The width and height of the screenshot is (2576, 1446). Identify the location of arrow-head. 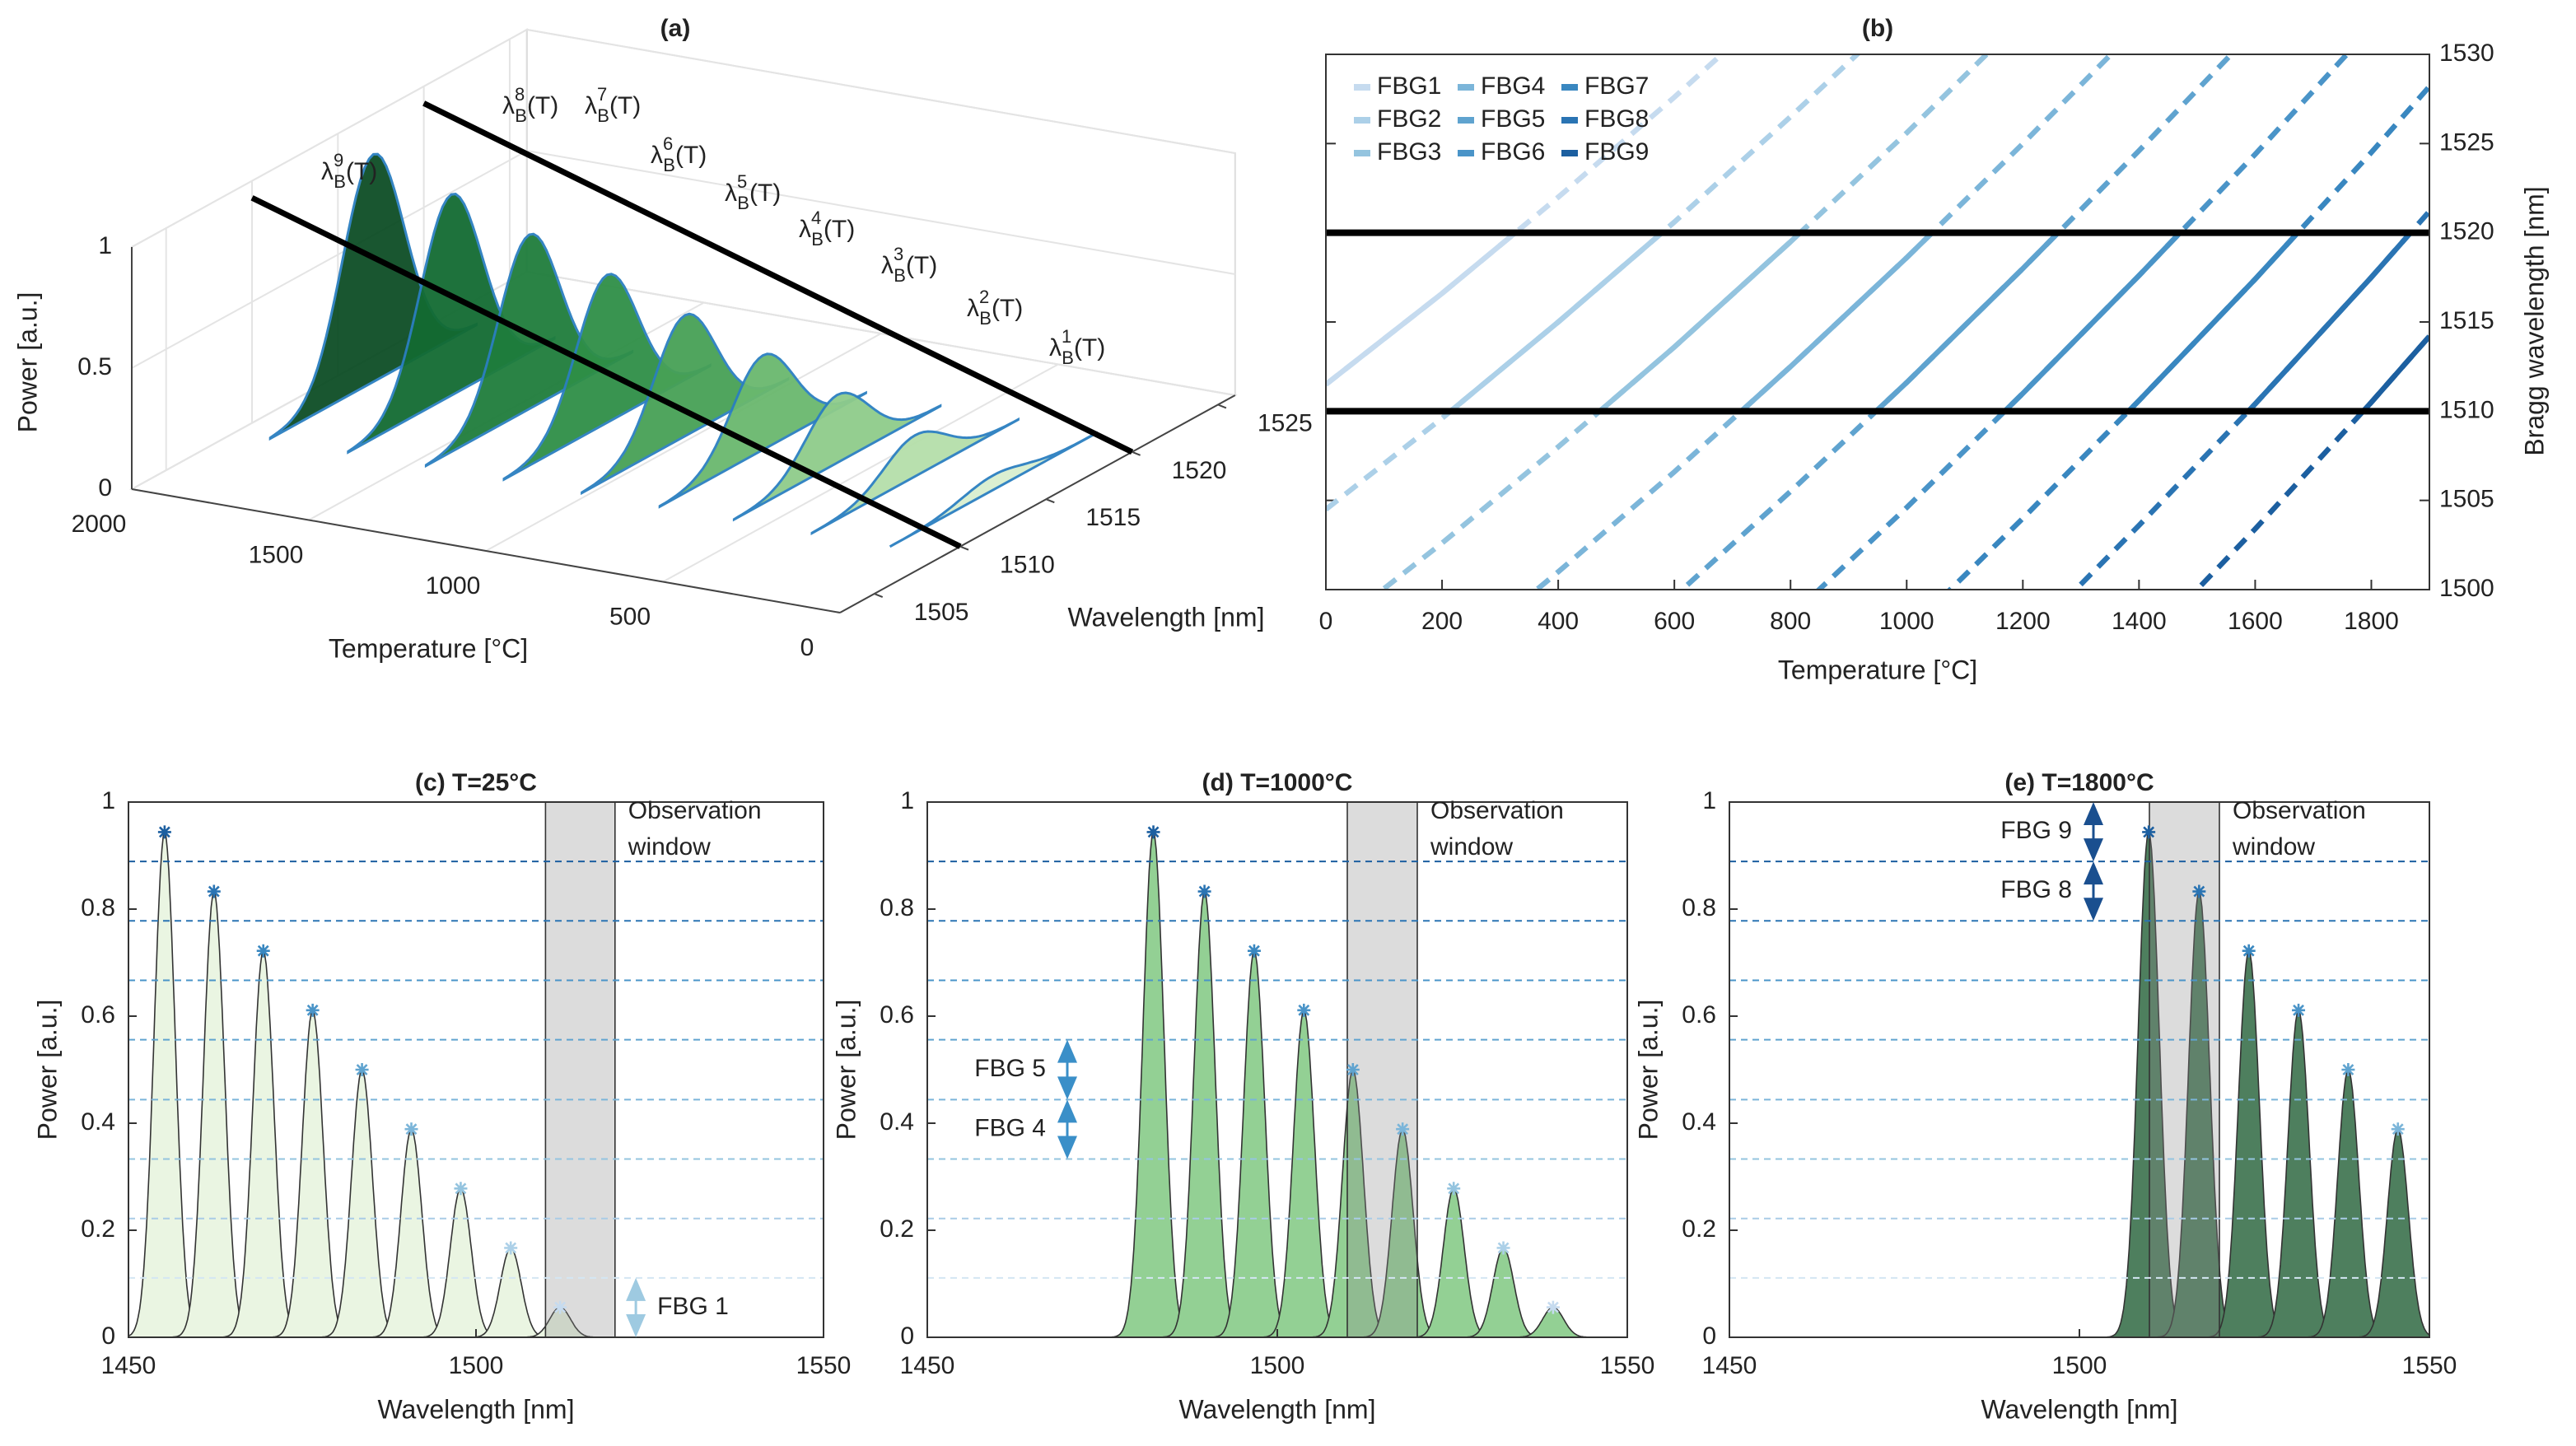
(1067, 1069).